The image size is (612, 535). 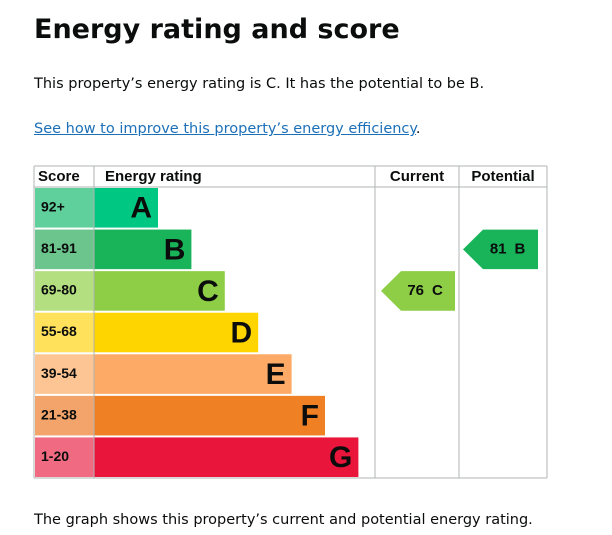 What do you see at coordinates (141, 208) in the screenshot?
I see `rating-letter: A` at bounding box center [141, 208].